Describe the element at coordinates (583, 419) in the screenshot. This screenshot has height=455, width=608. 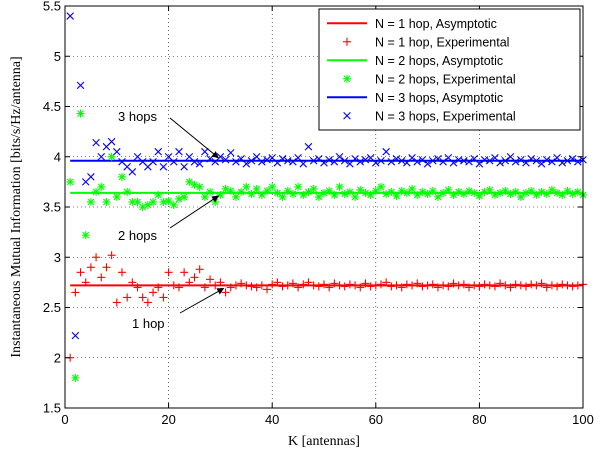
I see `x-tick-label: 100` at that location.